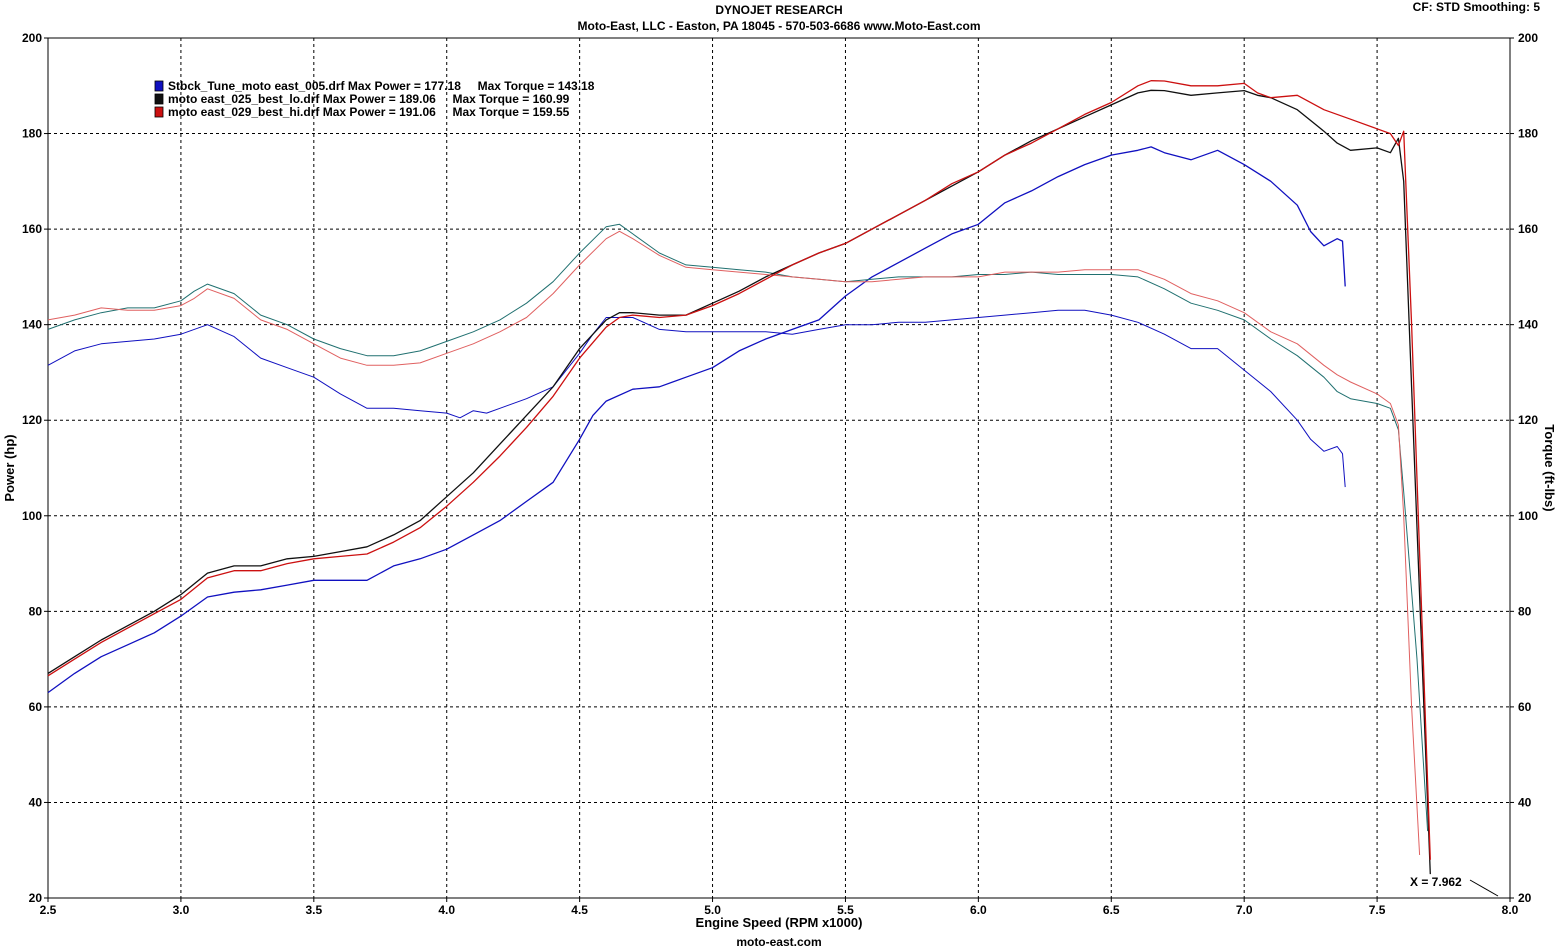 This screenshot has width=1558, height=950. I want to click on y2-tick-label: 180, so click(1528, 134).